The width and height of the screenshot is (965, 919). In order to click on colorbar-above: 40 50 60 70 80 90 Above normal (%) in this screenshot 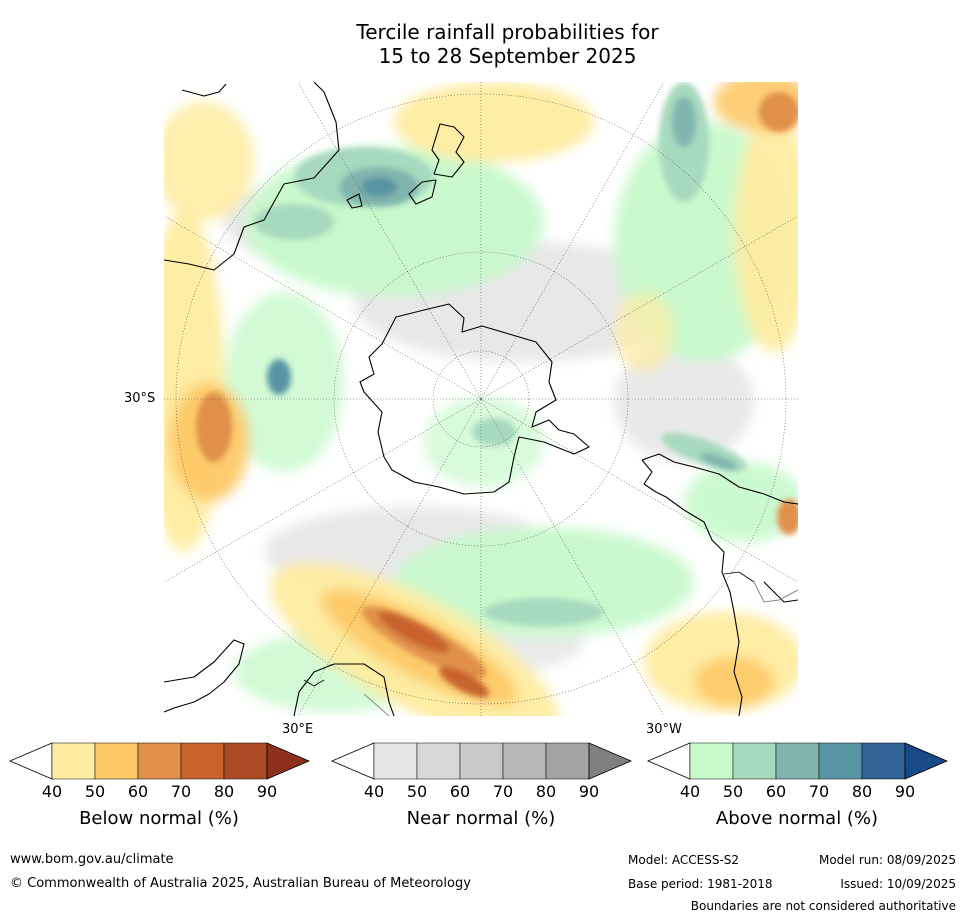, I will do `click(797, 785)`.